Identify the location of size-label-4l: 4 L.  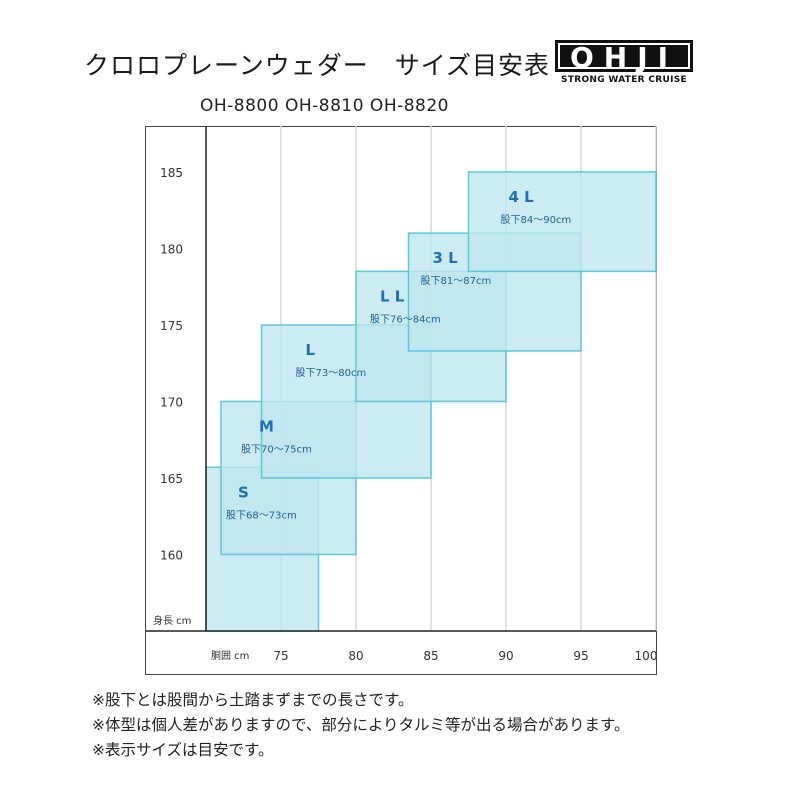
(522, 197).